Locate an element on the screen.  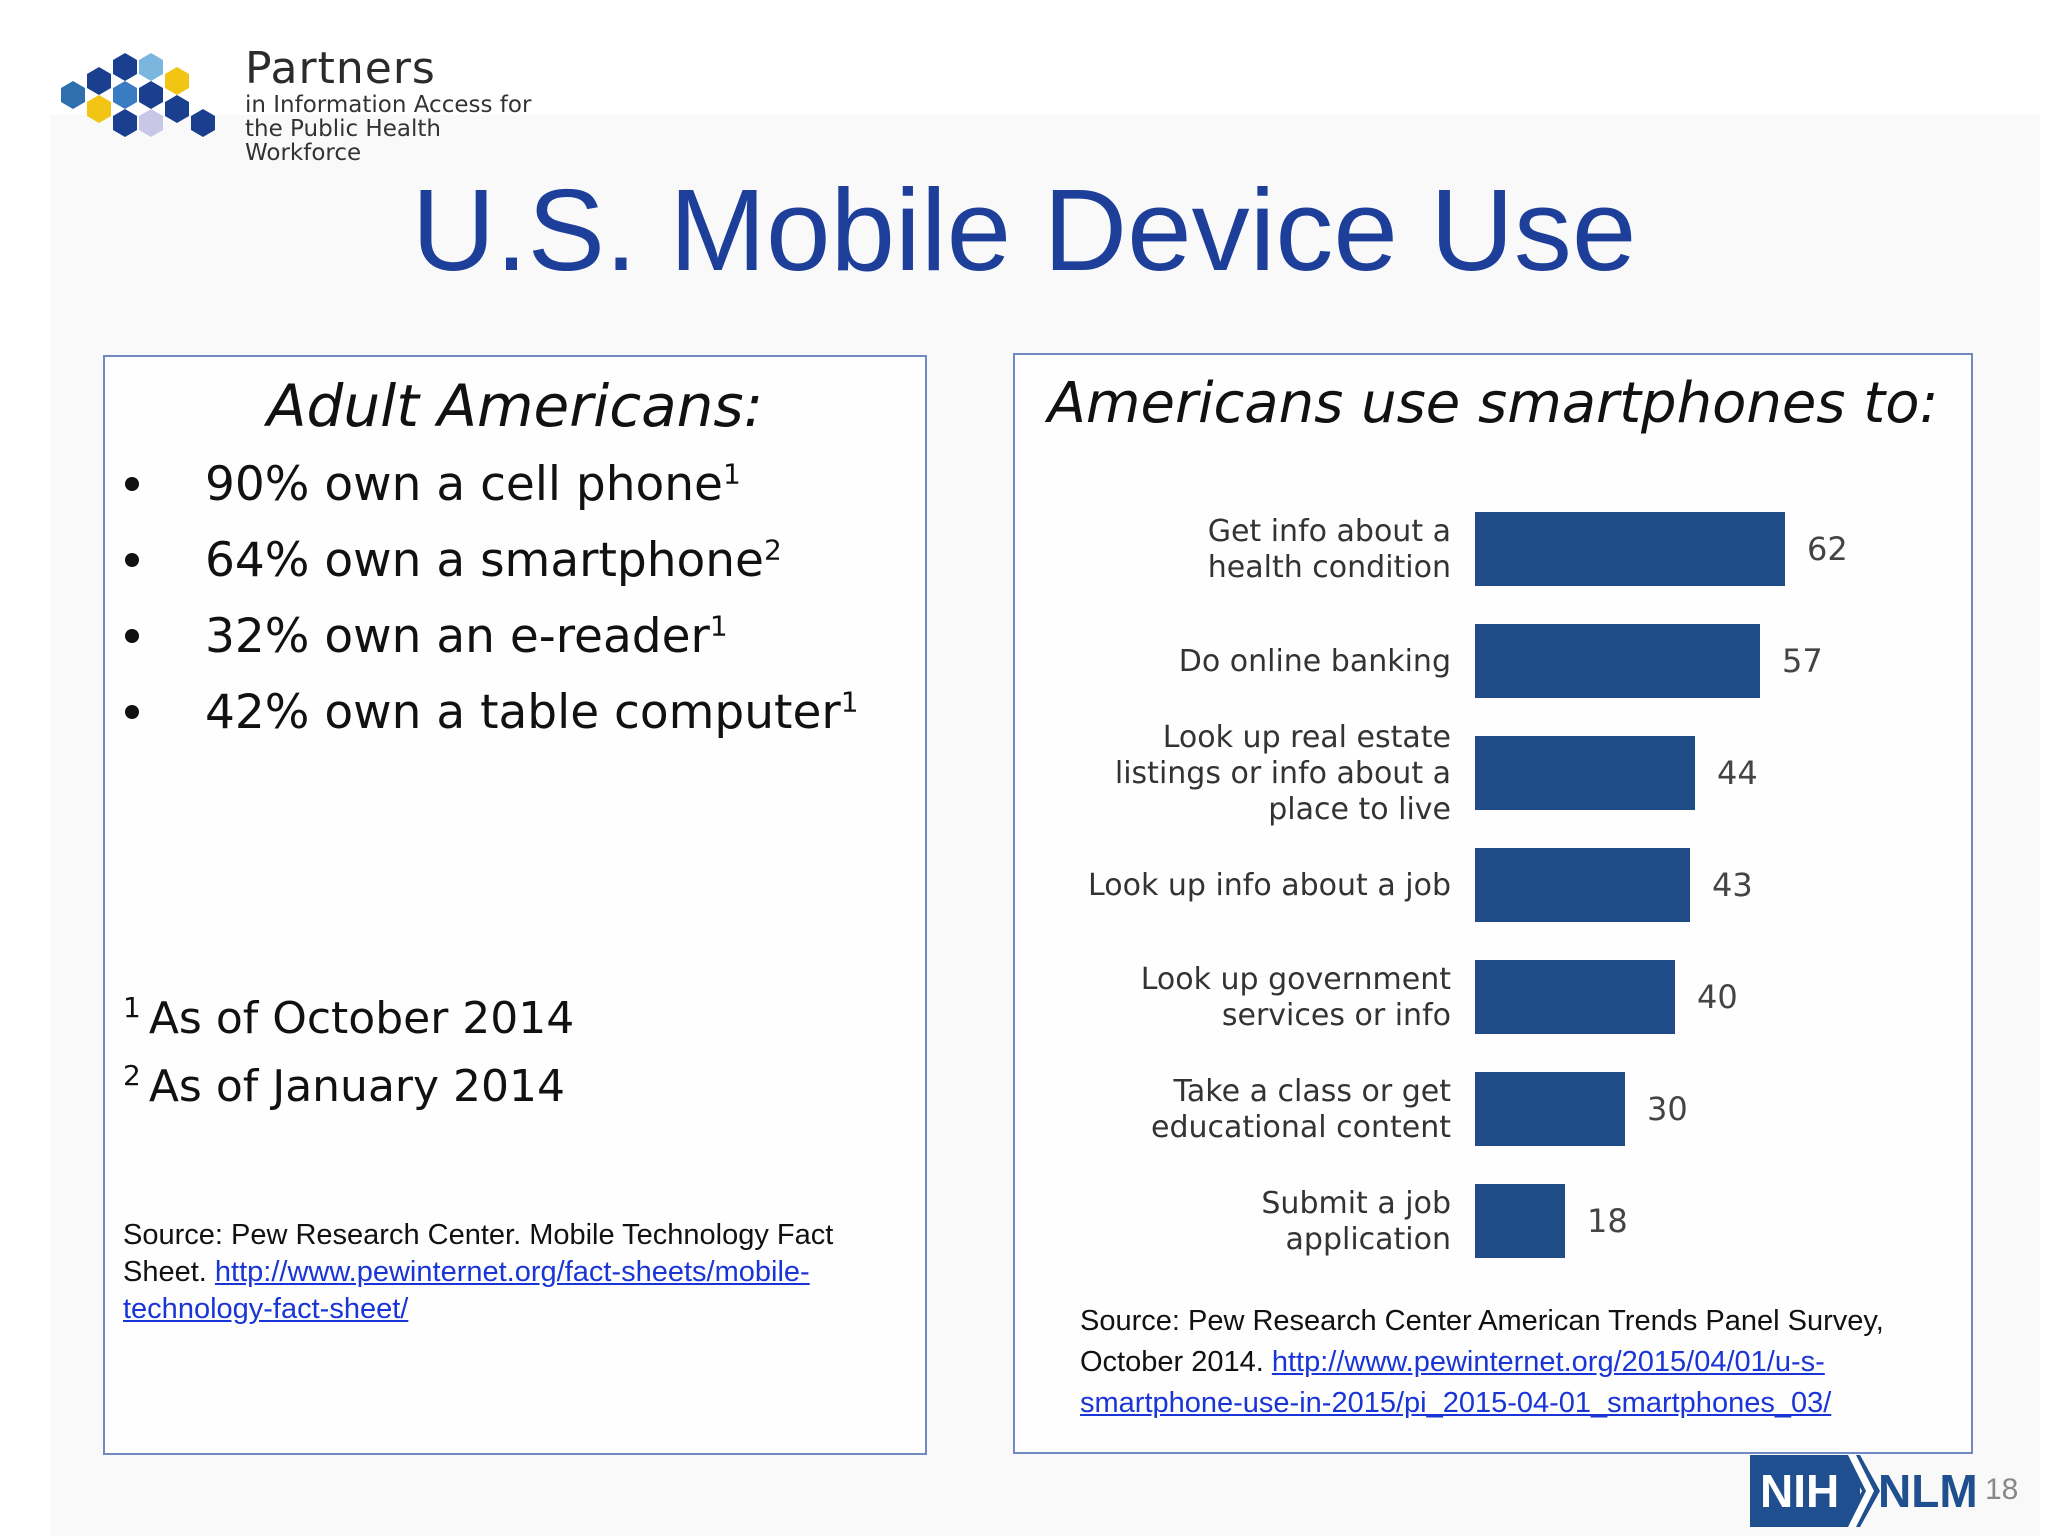
bullet-item: 90% own a cell phone1 is located at coordinates (520, 495).